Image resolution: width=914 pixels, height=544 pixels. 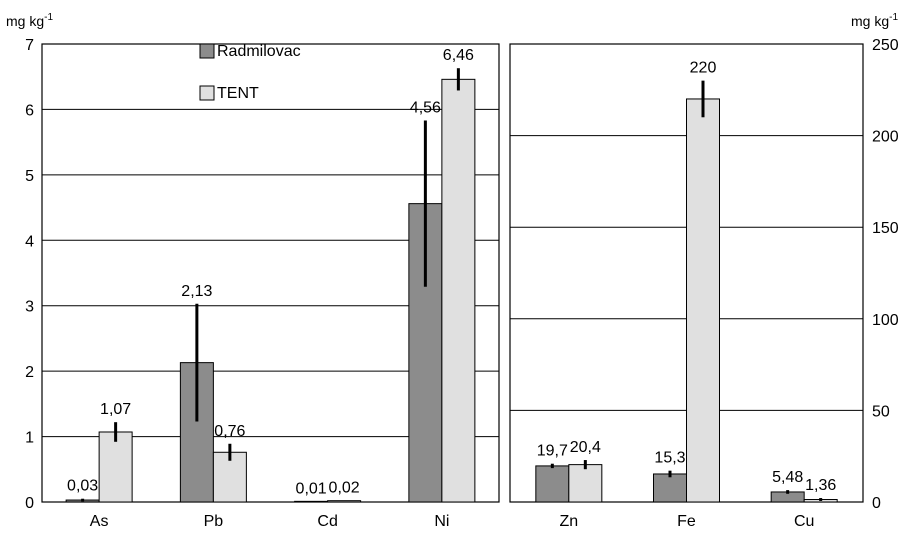 What do you see at coordinates (885, 228) in the screenshot?
I see `y-tick-label: 150` at bounding box center [885, 228].